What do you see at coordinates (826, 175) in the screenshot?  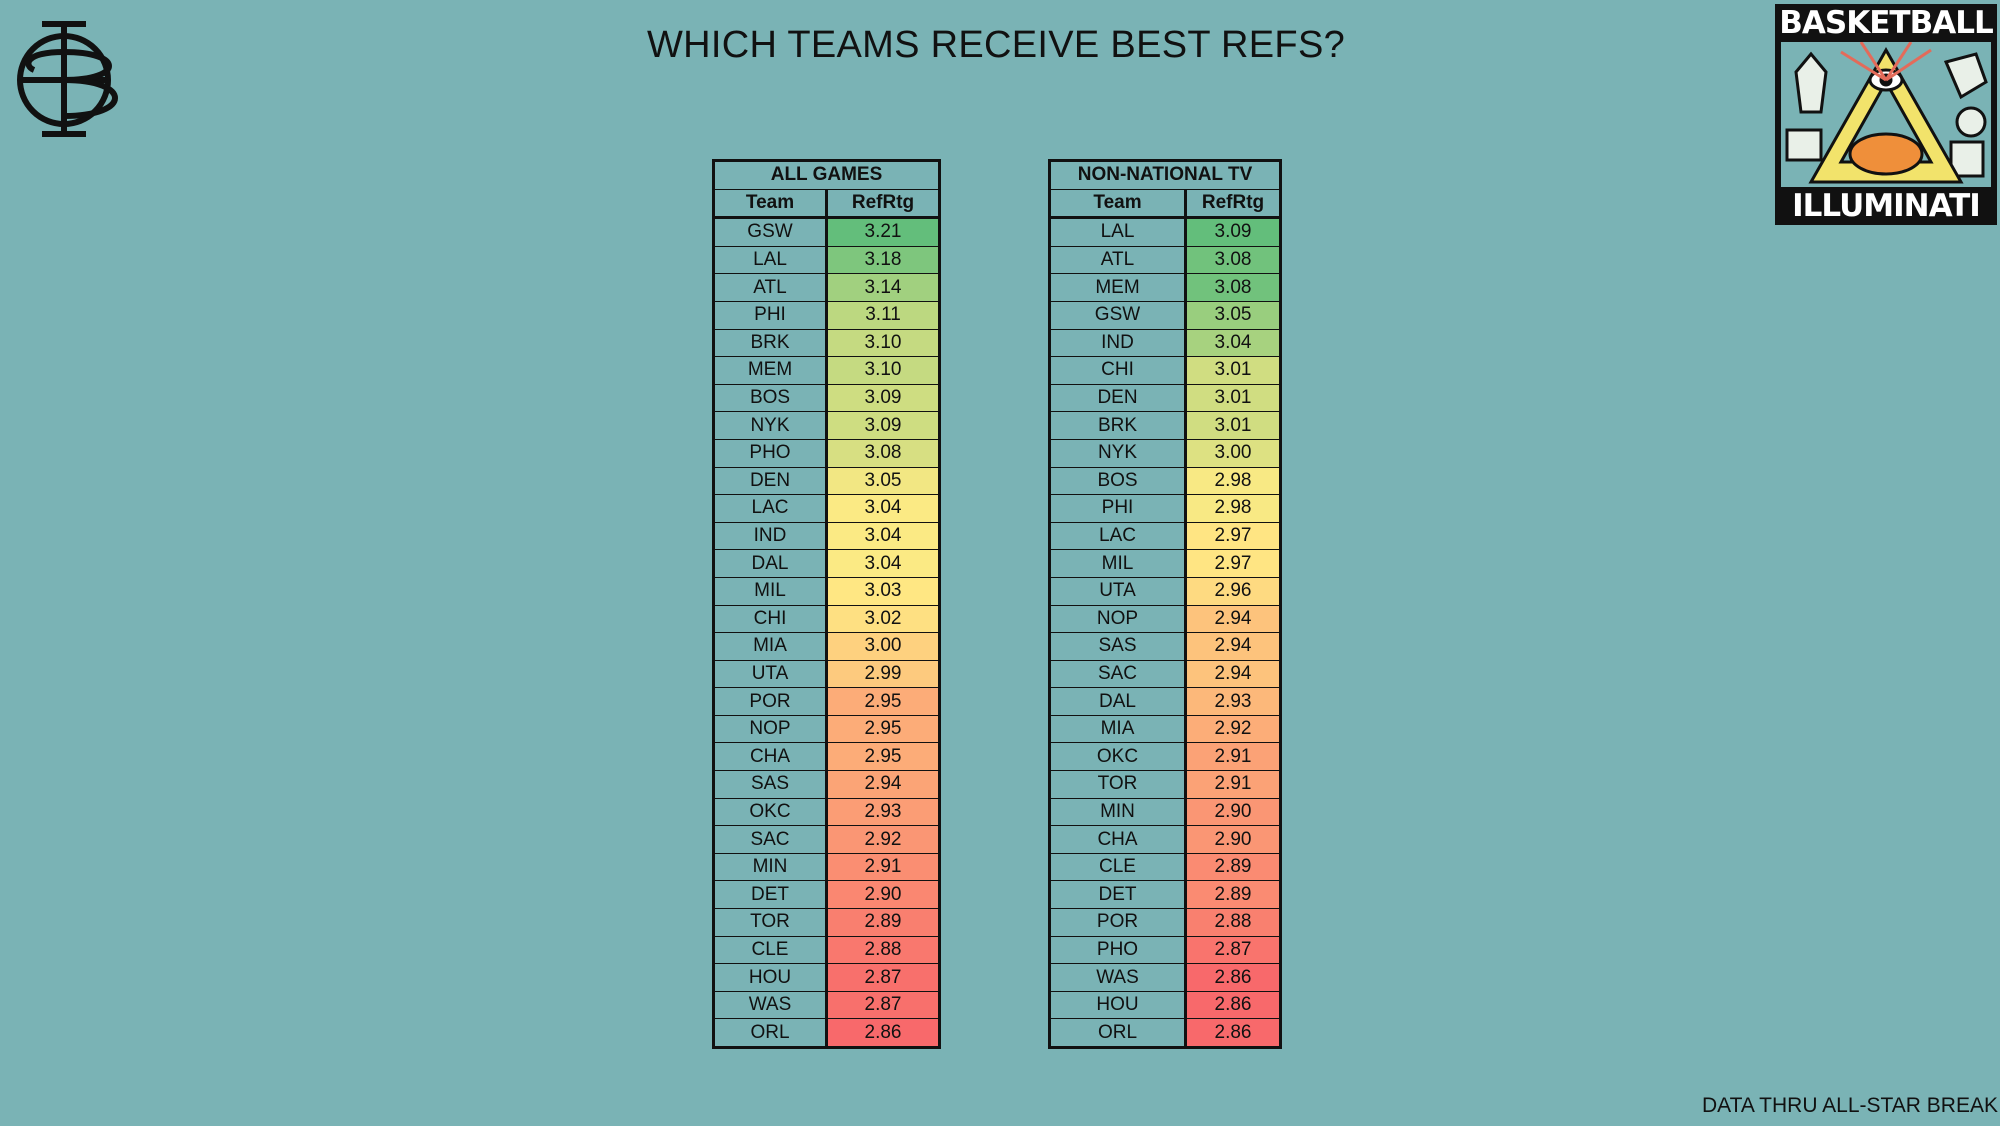 I see `table-title: ALL GAMES` at bounding box center [826, 175].